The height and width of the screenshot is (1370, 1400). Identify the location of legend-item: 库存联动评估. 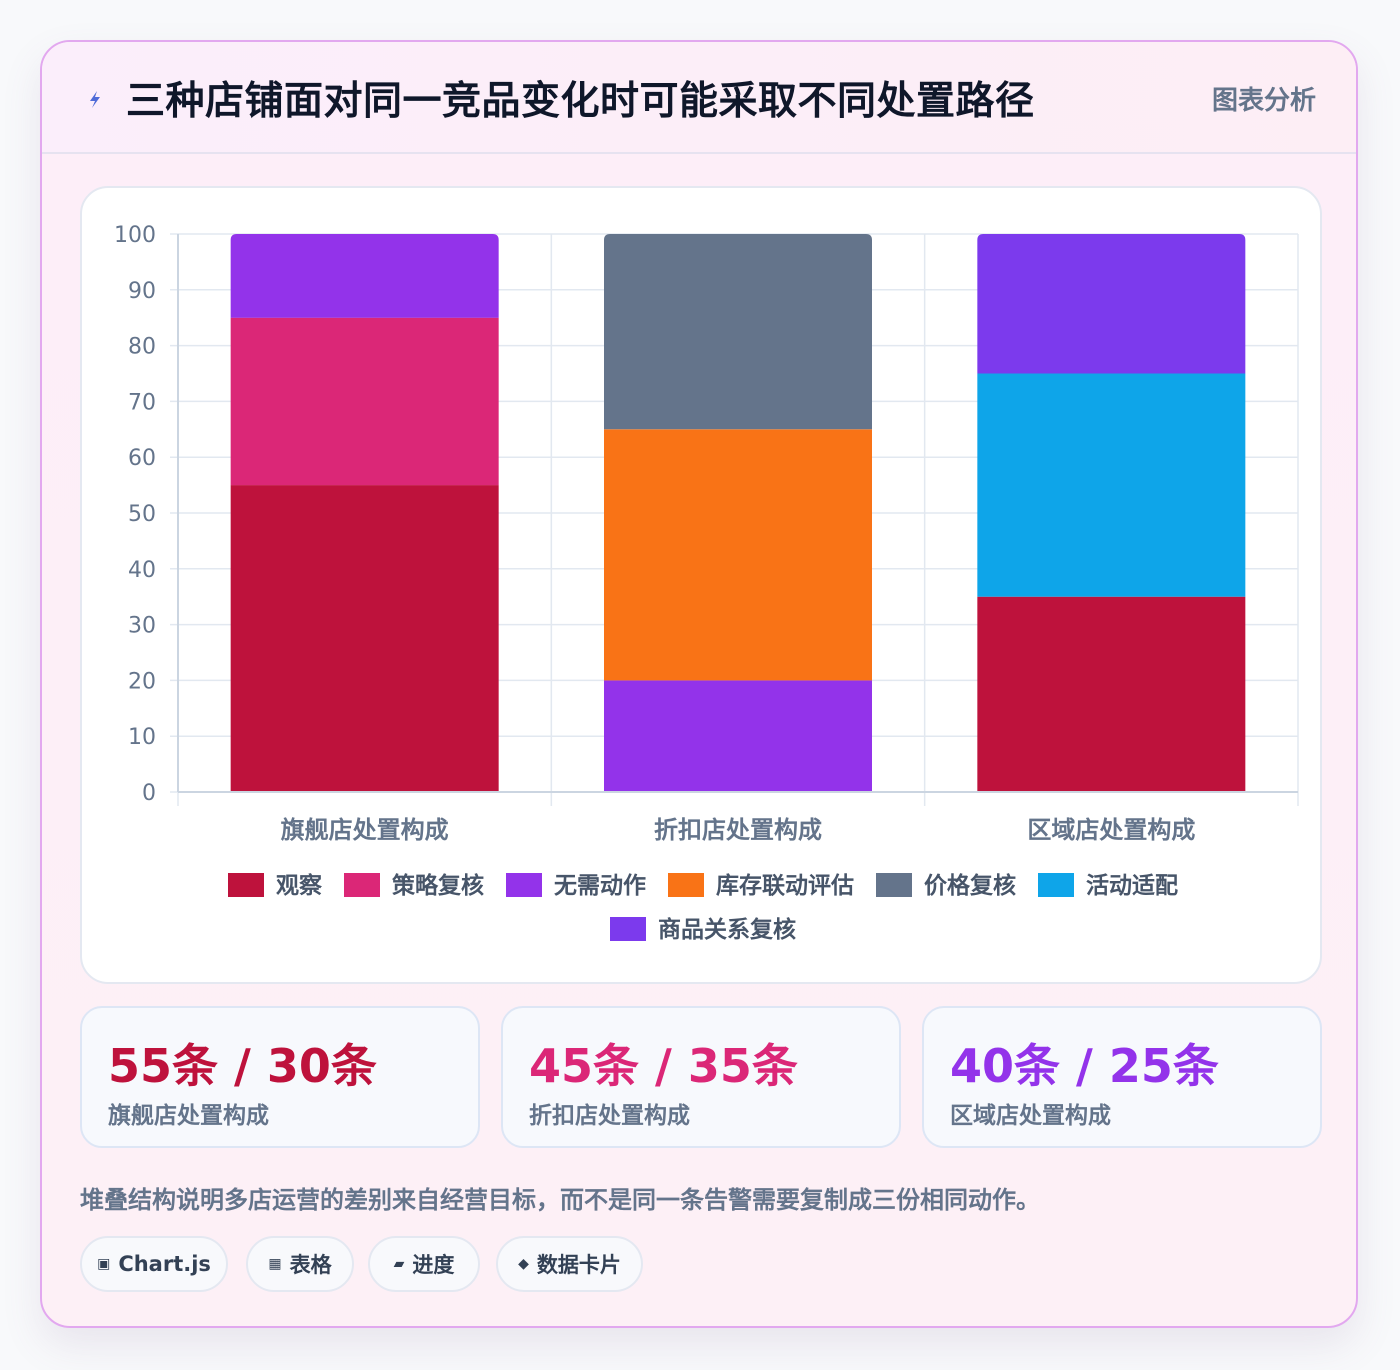
(761, 885).